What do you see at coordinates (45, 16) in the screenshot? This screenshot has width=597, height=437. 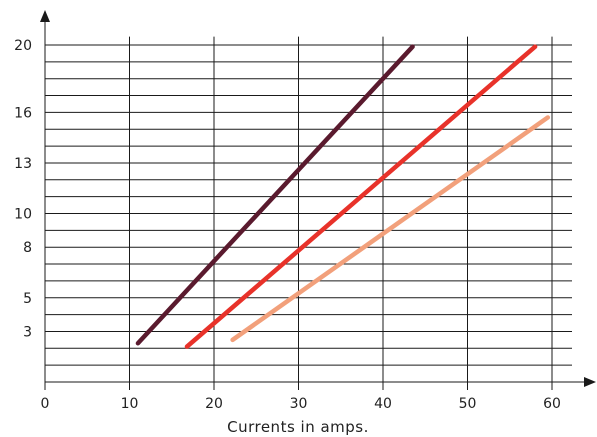 I see `y-axis-arrow-icon` at bounding box center [45, 16].